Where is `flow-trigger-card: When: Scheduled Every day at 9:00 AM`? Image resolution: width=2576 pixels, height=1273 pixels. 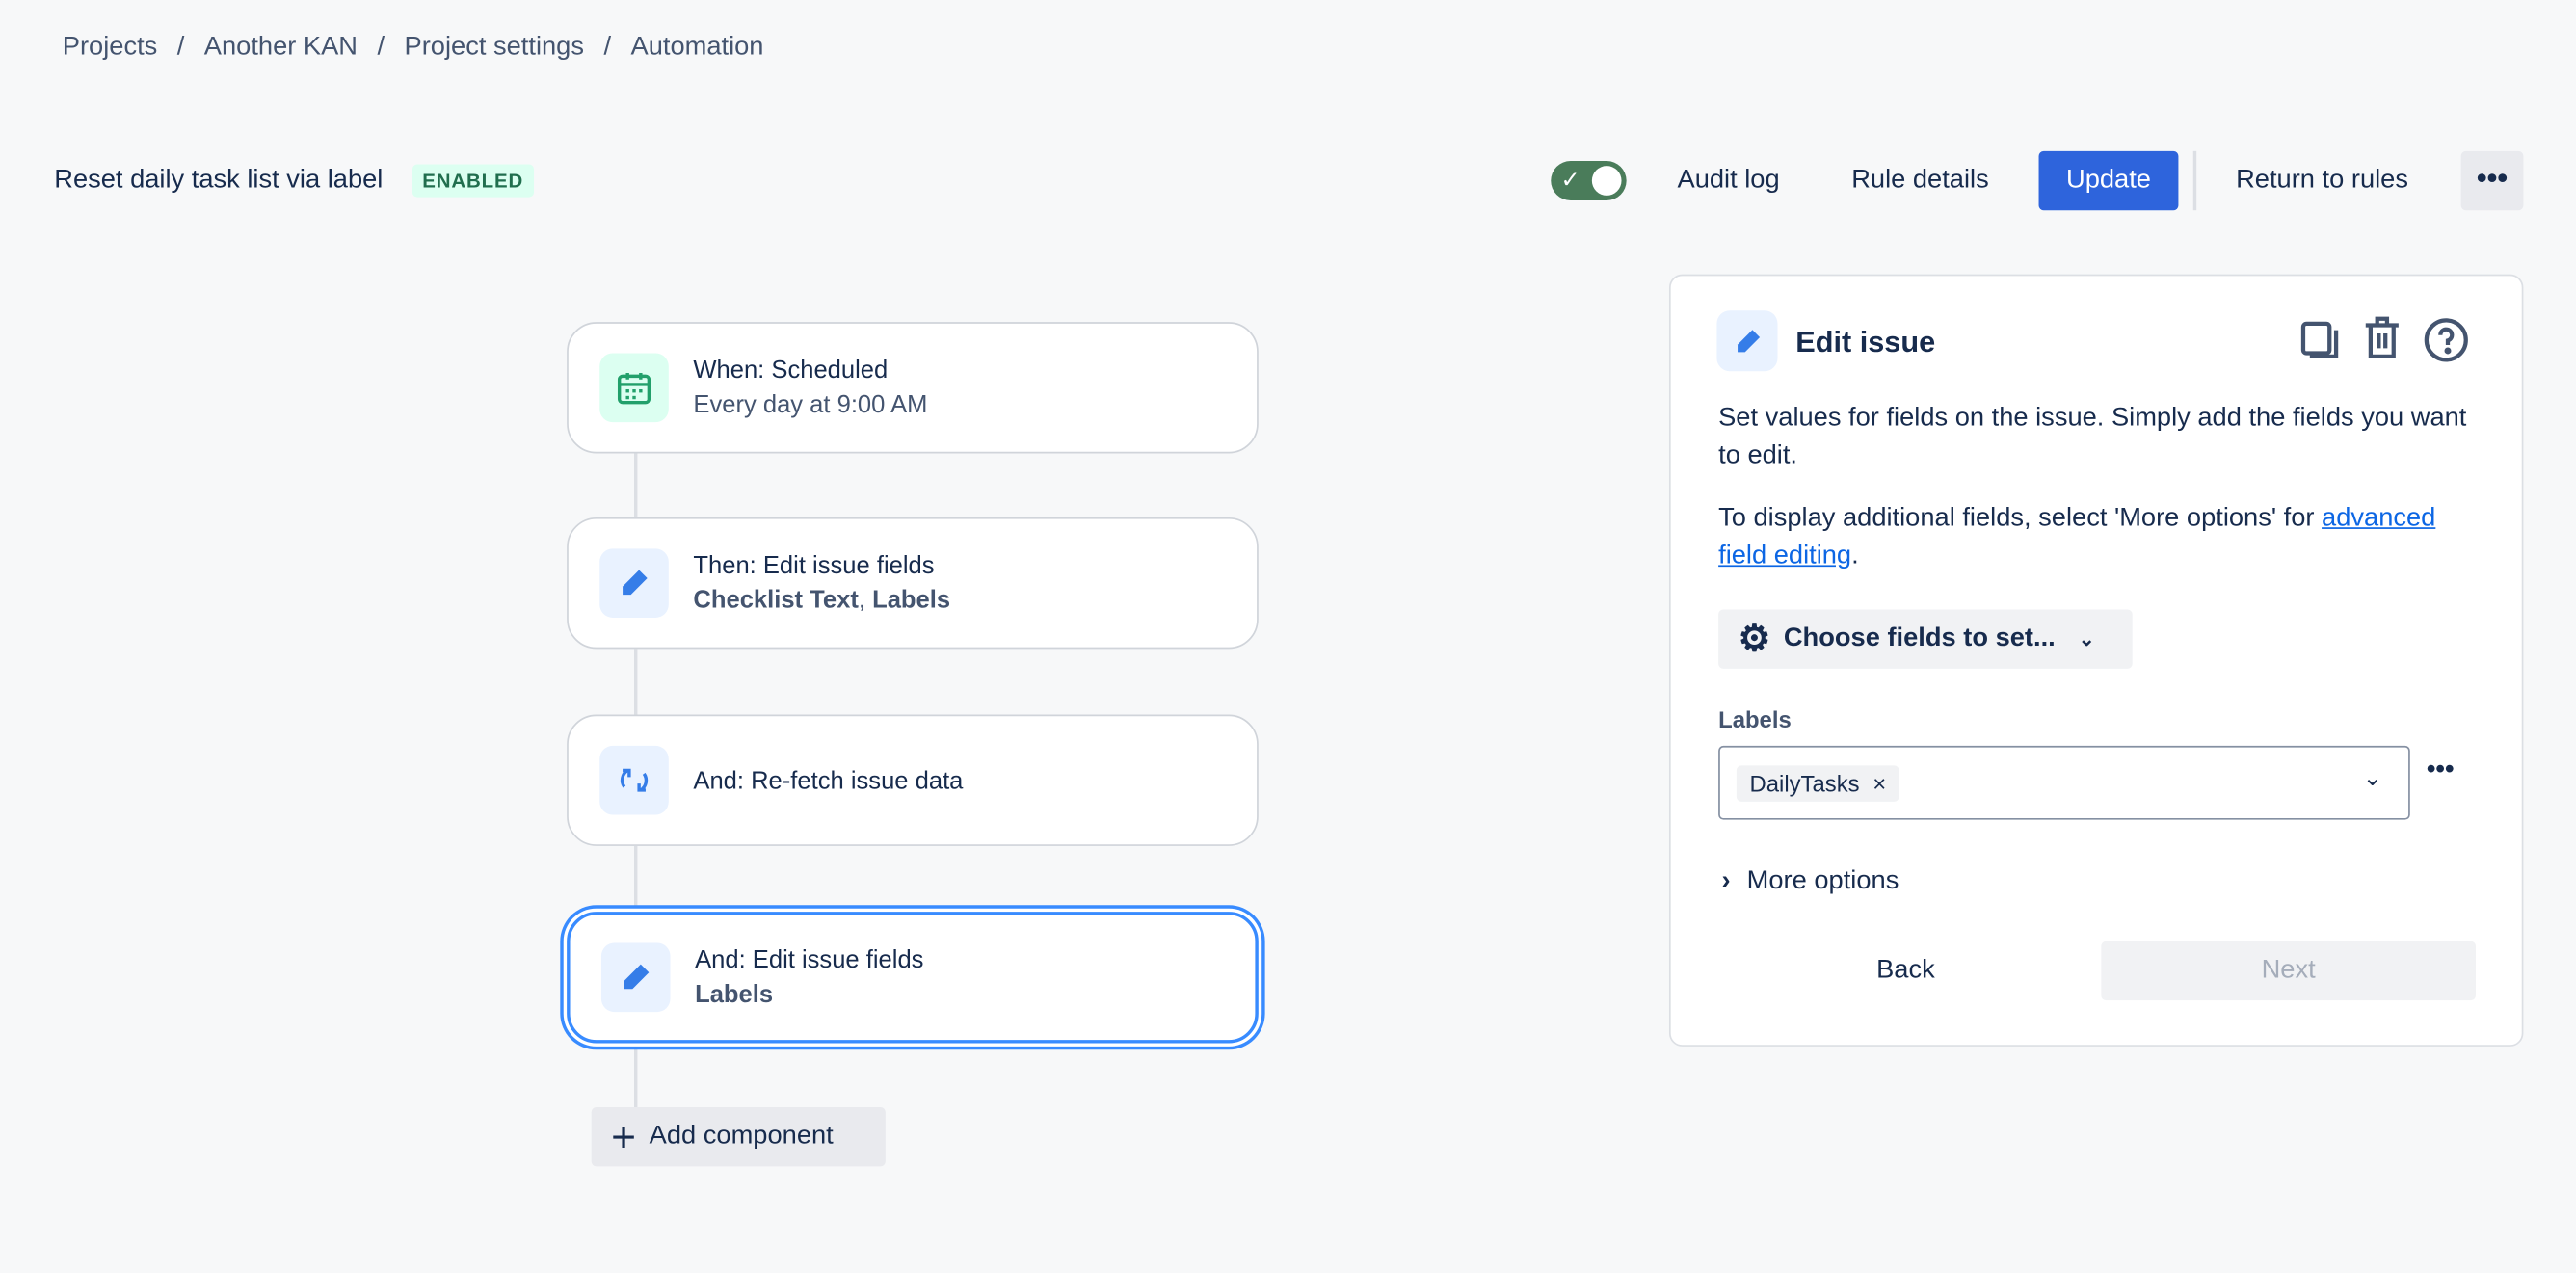 flow-trigger-card: When: Scheduled Every day at 9:00 AM is located at coordinates (913, 388).